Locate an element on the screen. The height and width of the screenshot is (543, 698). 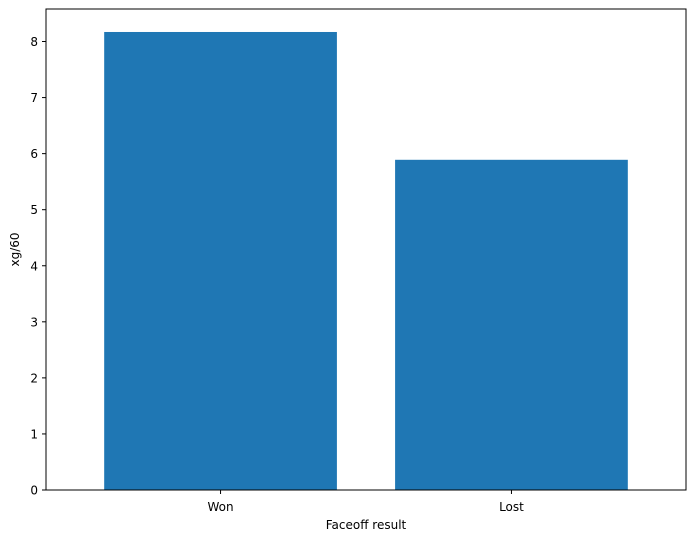
y-tick-label: 0 is located at coordinates (34, 491).